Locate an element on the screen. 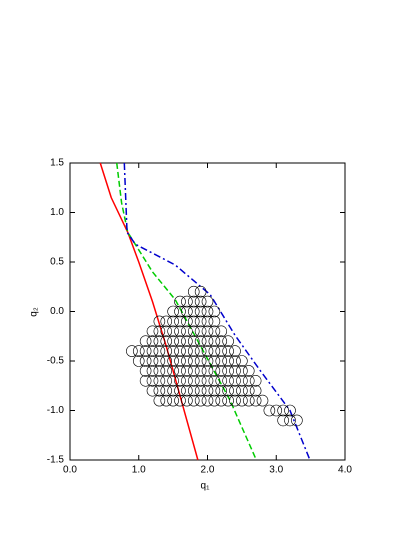 The image size is (414, 536). curve is located at coordinates (149, 311).